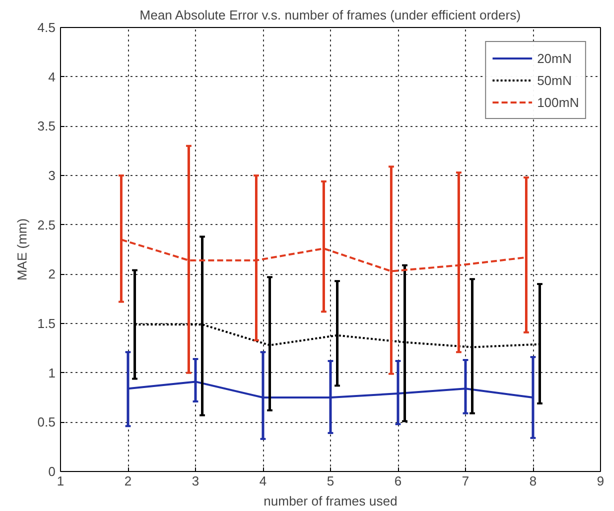 The height and width of the screenshot is (511, 614). I want to click on legend-label: 20mN, so click(554, 58).